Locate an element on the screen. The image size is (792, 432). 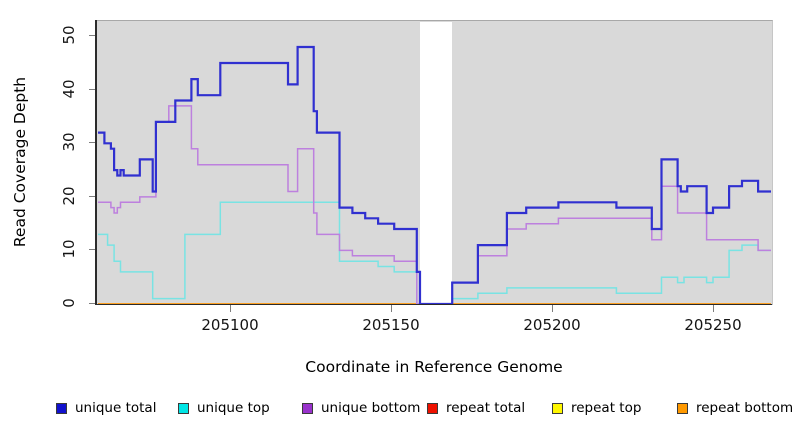
legend-label: repeat bottom is located at coordinates (744, 408).